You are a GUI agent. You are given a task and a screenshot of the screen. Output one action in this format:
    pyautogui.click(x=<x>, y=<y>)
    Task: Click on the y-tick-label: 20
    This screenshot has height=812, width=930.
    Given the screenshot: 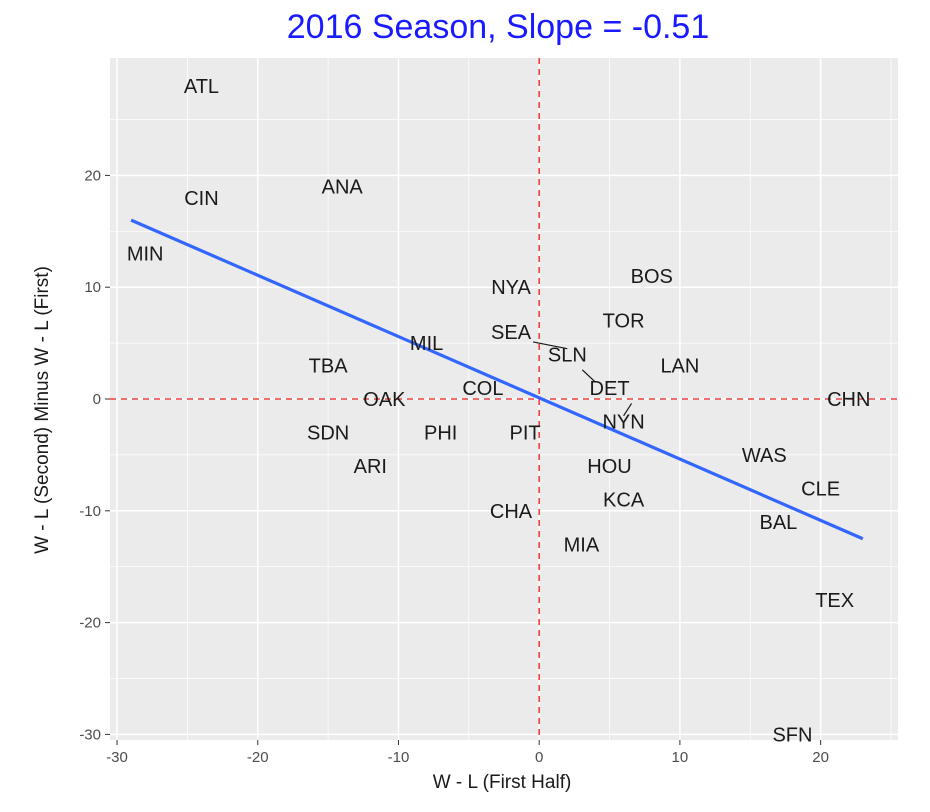 What is the action you would take?
    pyautogui.click(x=92, y=175)
    